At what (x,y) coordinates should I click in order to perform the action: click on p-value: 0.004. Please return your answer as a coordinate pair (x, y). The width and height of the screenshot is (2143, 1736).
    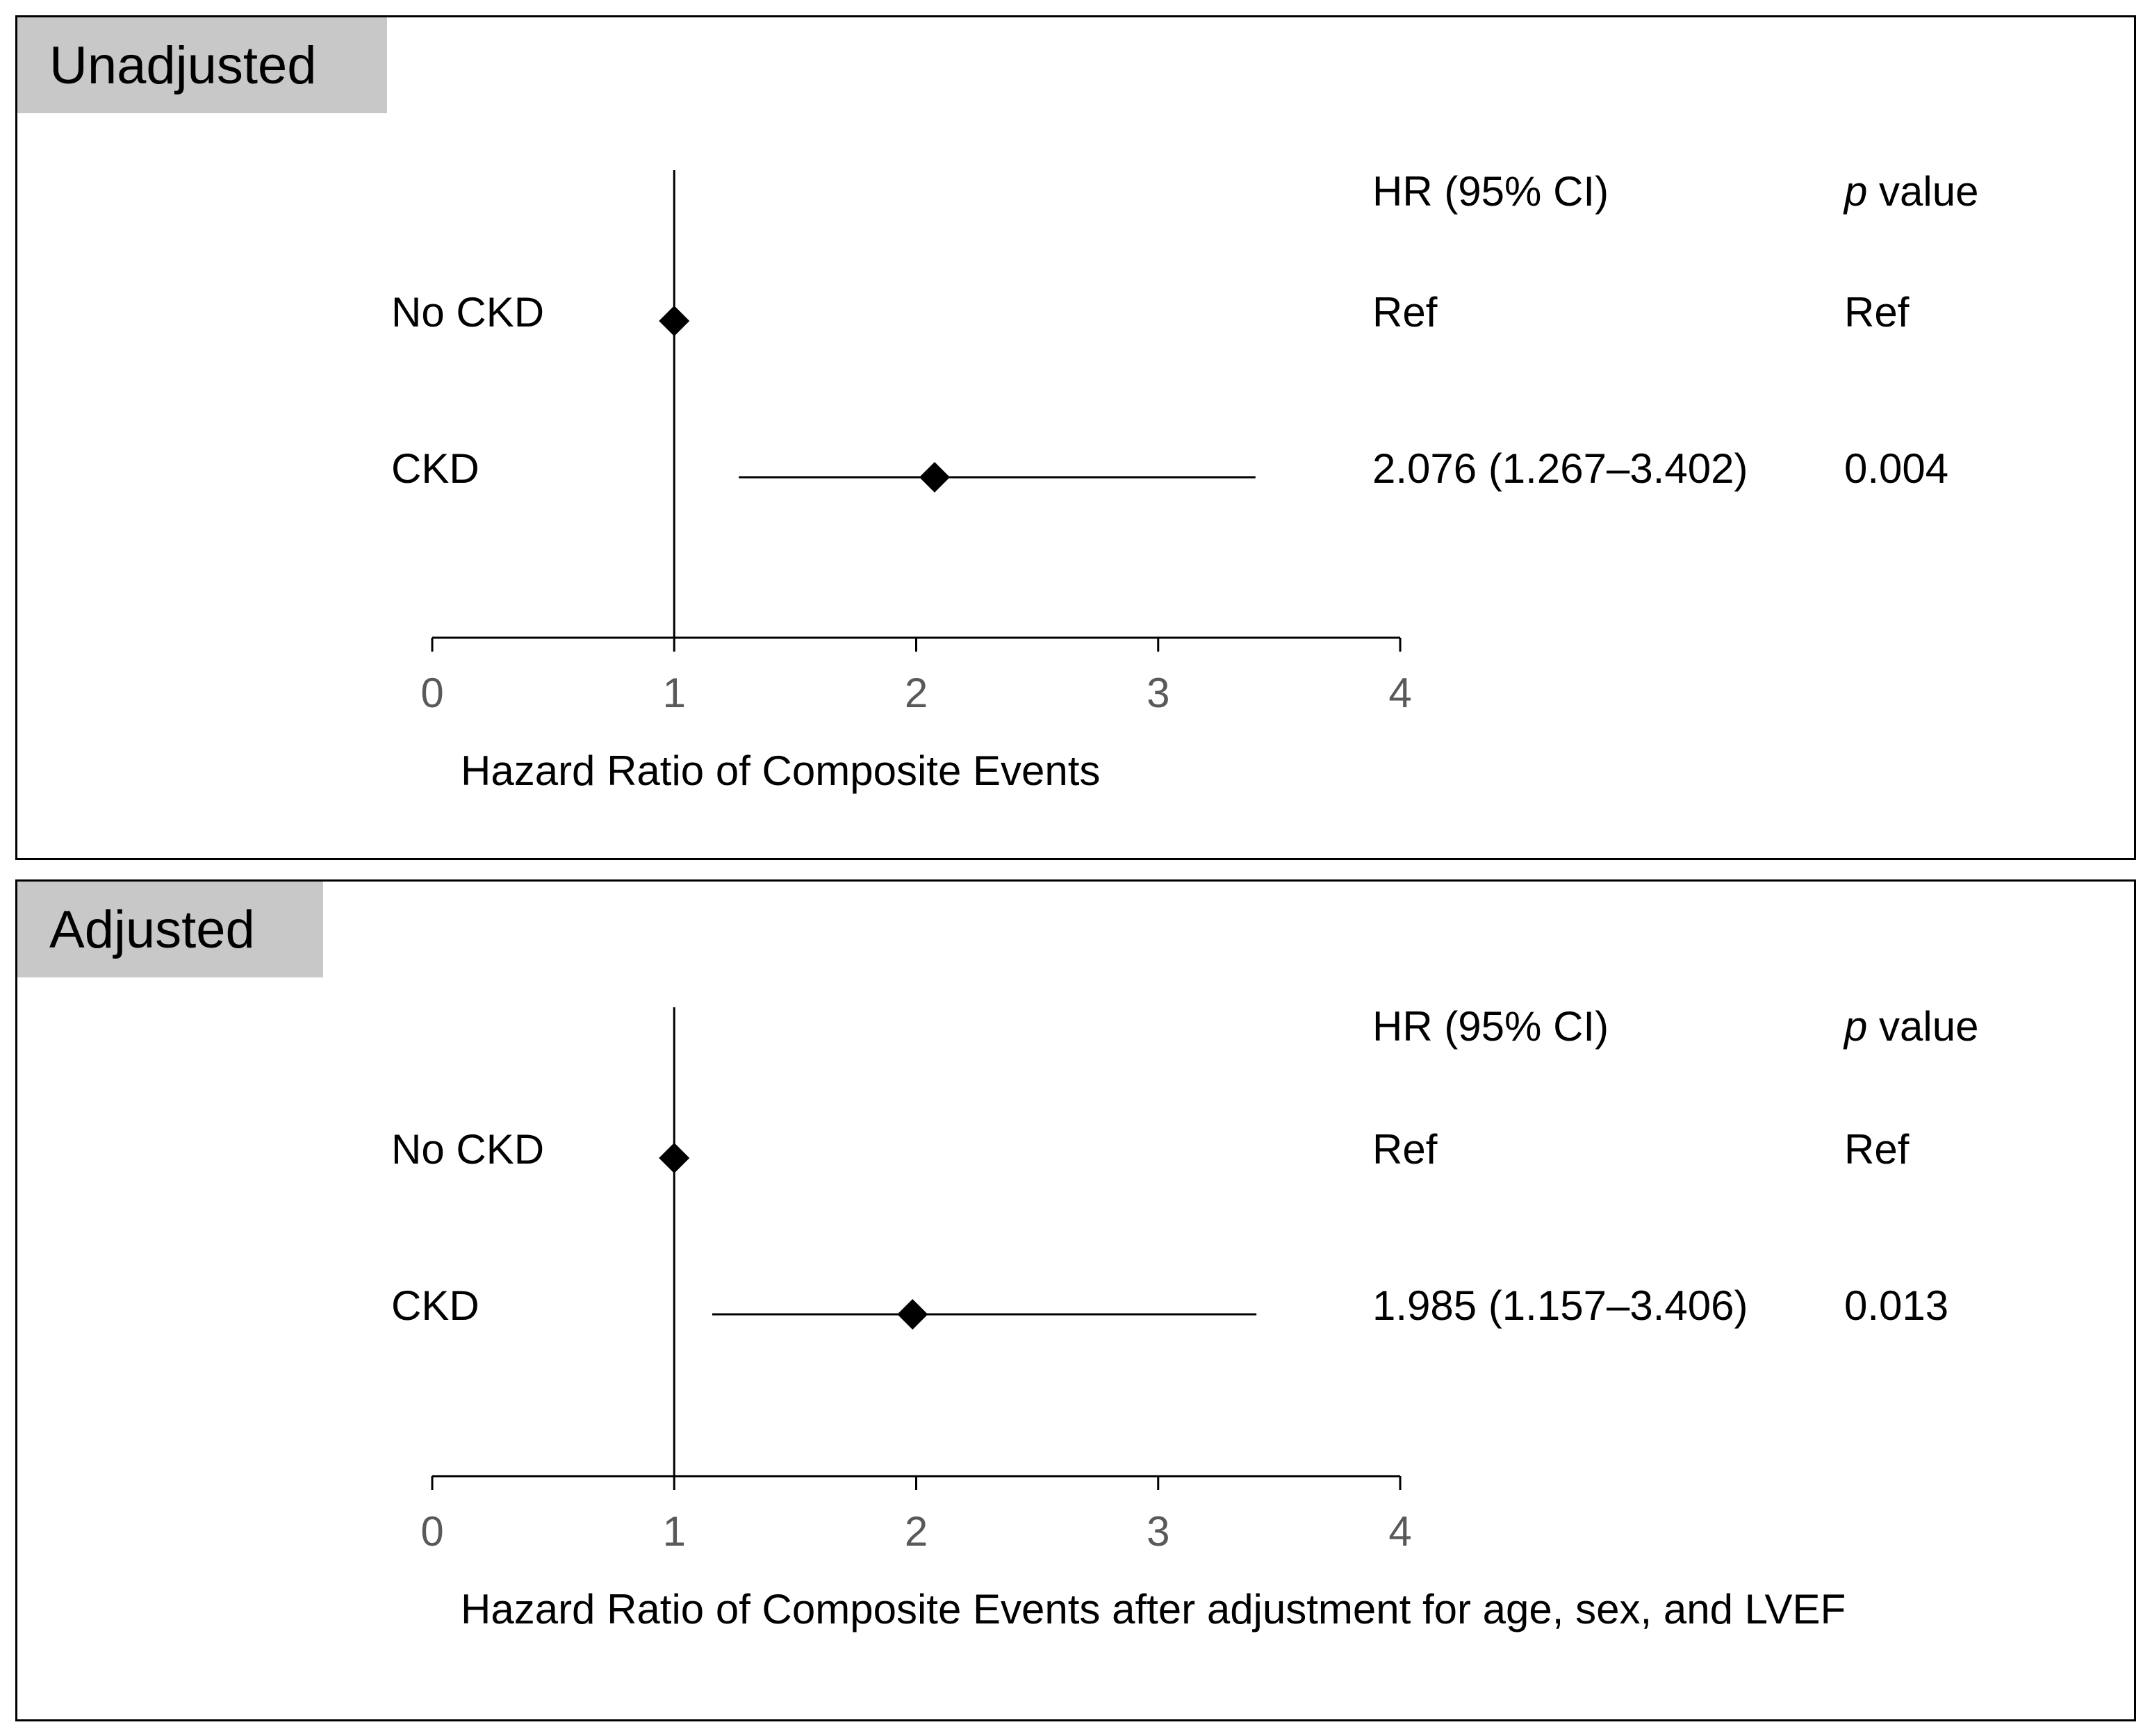
    Looking at the image, I should click on (1896, 468).